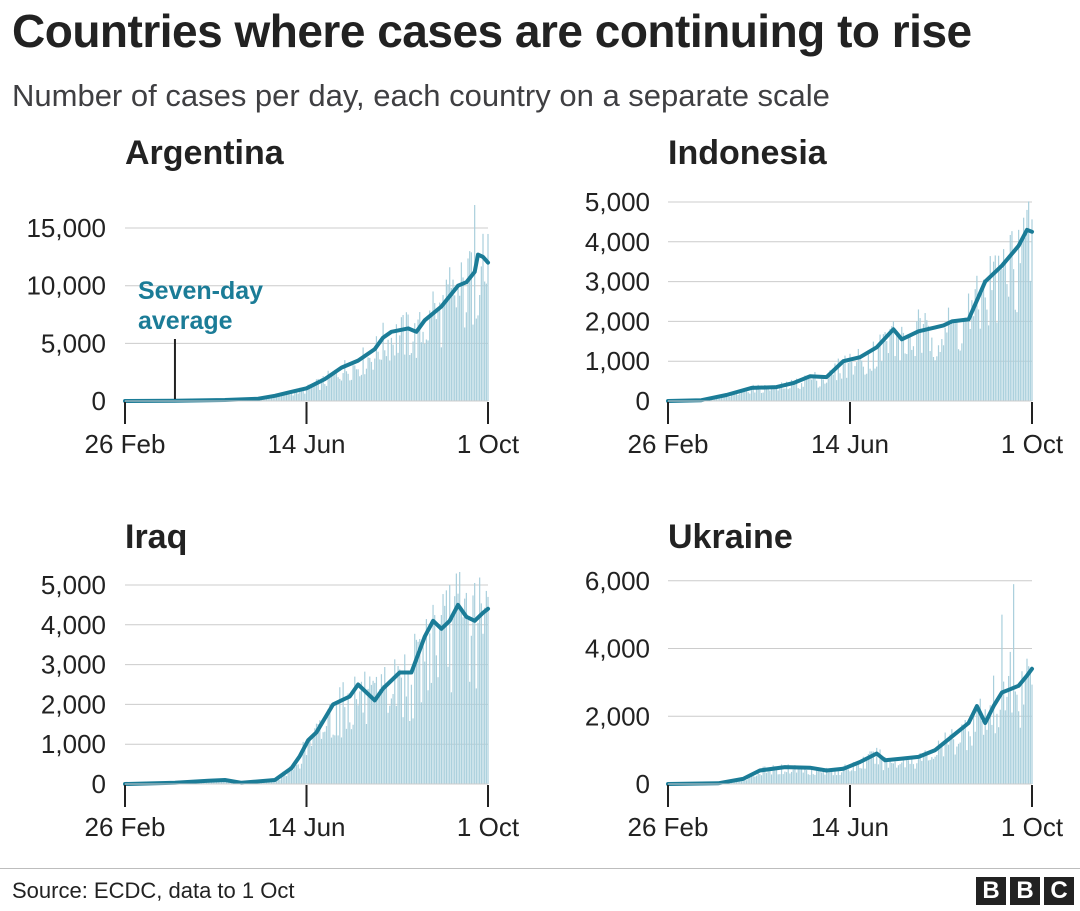 The image size is (1080, 911). I want to click on x-tick-label: 26 Feb, so click(668, 444).